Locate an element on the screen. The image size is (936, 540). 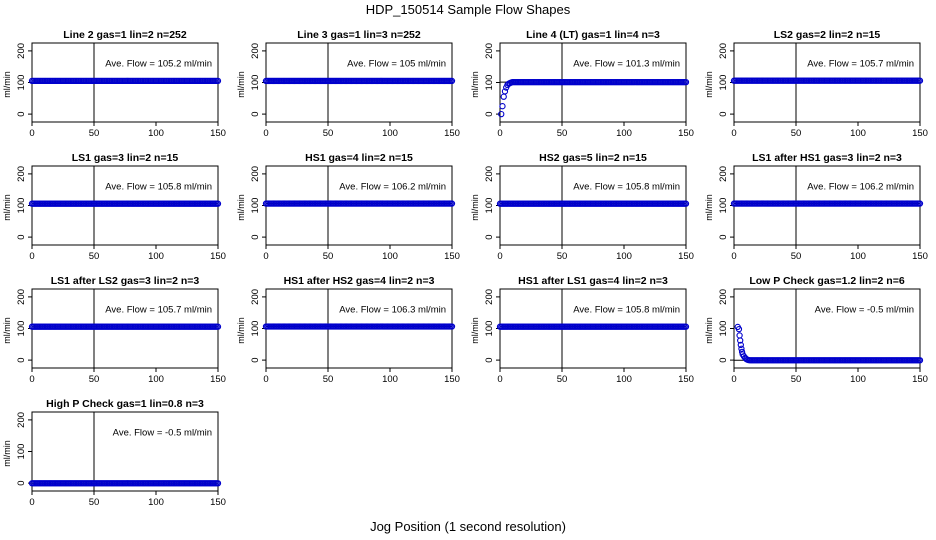
page-title: HDP_150514 Sample Flow Shapes is located at coordinates (468, 9).